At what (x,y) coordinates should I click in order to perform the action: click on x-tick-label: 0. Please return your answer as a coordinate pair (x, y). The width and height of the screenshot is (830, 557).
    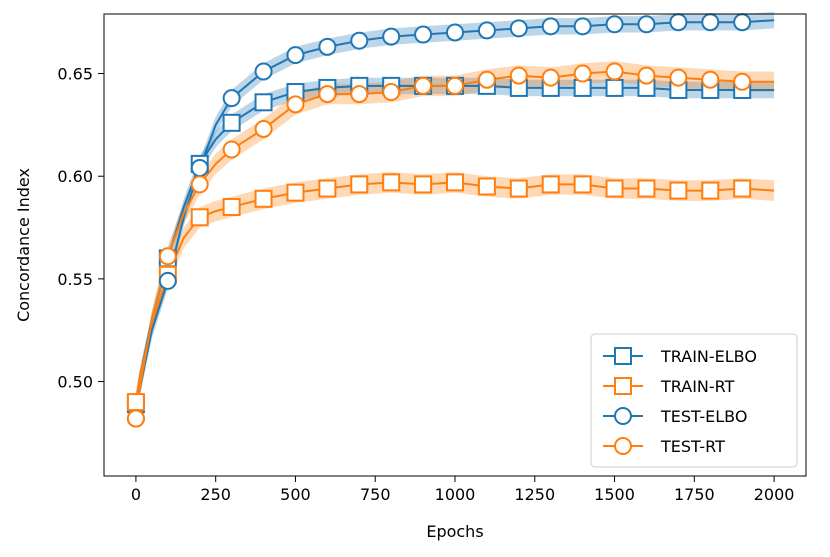
    Looking at the image, I should click on (136, 494).